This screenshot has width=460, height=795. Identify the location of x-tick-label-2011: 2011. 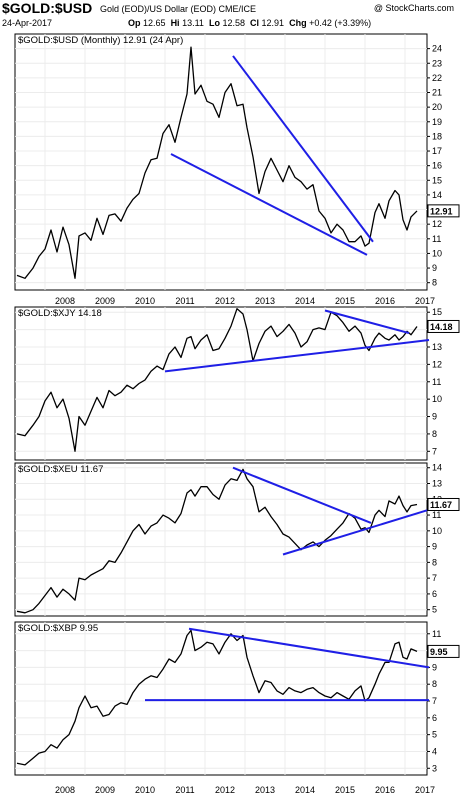
(184, 301).